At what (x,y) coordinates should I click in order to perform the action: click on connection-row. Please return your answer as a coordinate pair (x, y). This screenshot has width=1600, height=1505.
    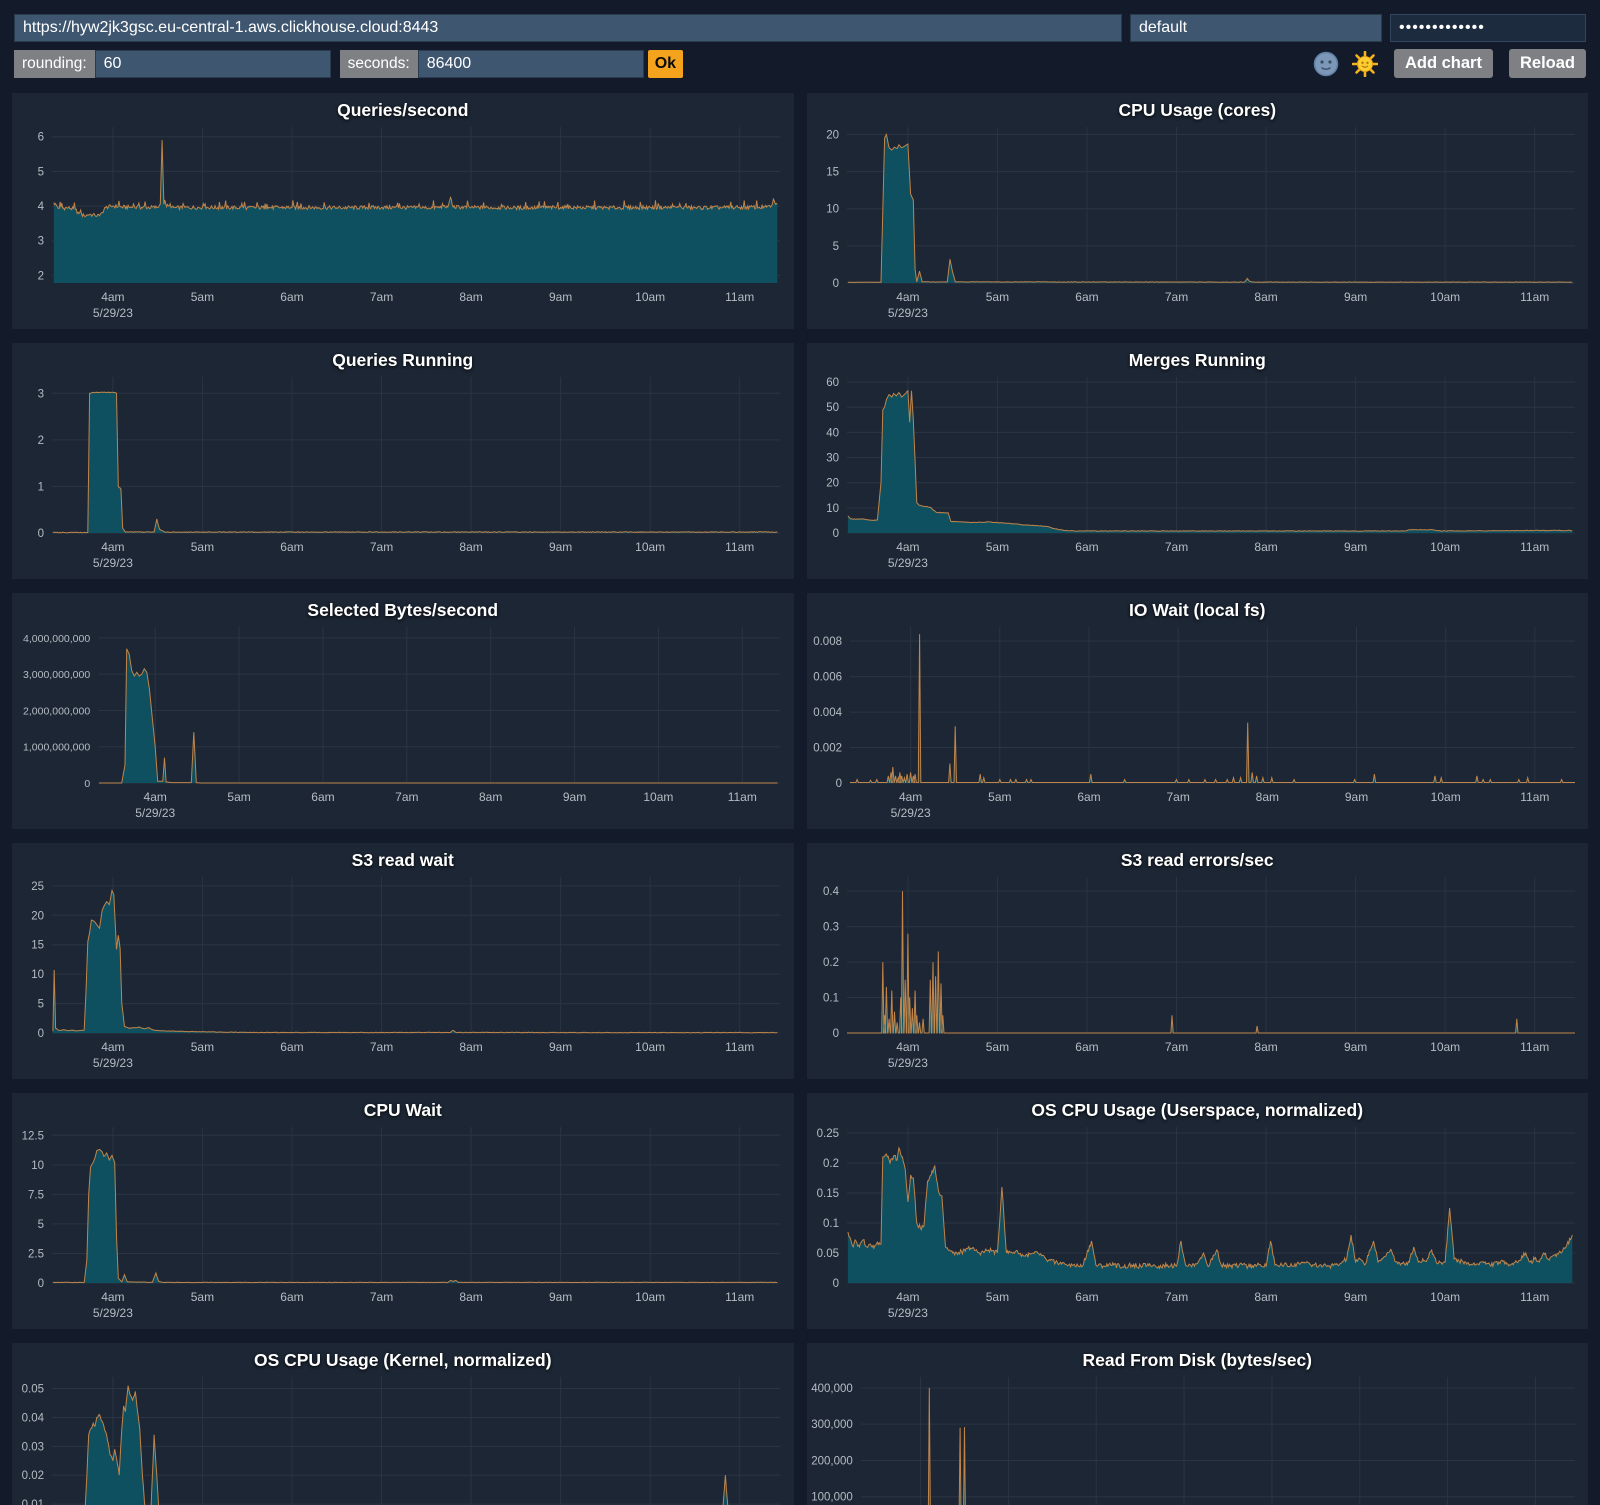
    Looking at the image, I should click on (800, 28).